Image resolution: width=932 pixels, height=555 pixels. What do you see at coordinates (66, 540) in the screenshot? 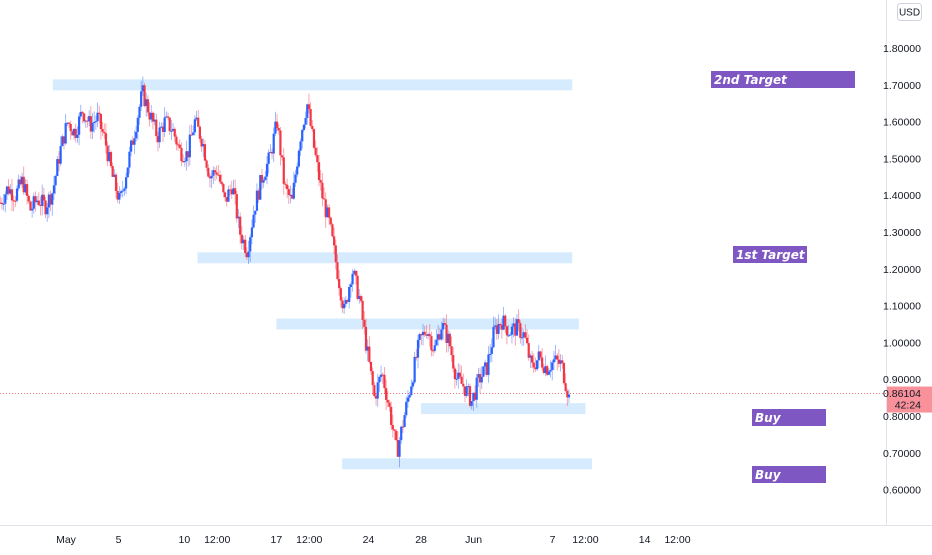
I see `x-tick-label: May` at bounding box center [66, 540].